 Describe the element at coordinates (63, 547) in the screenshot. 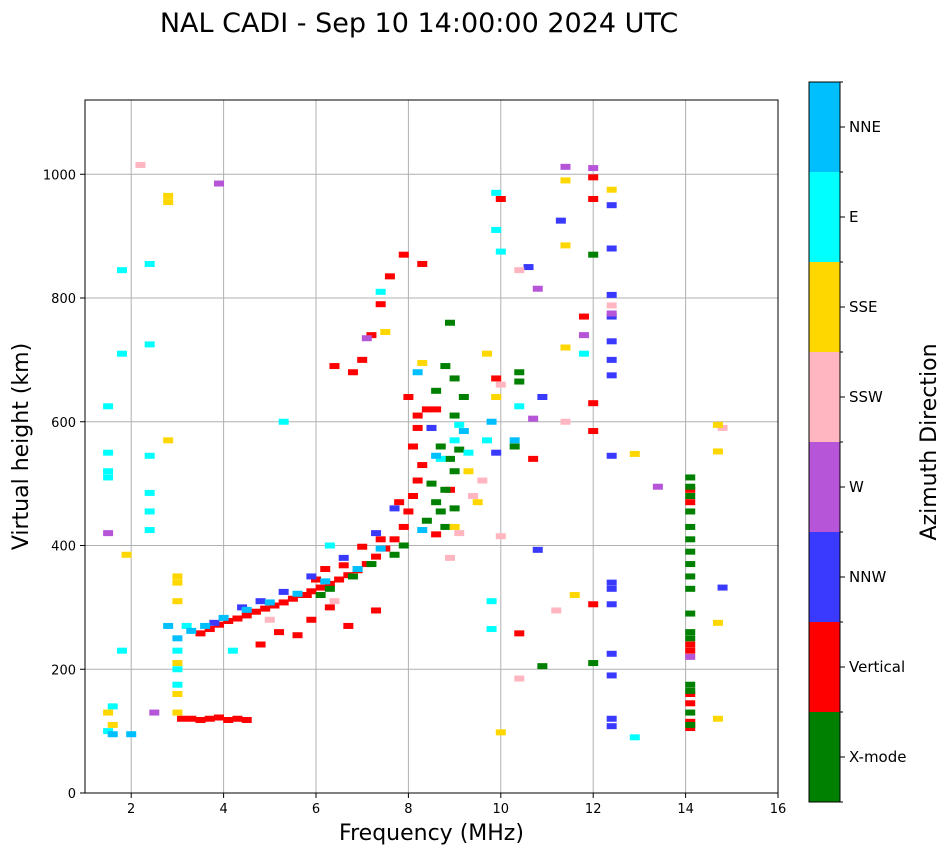

I see `y-tick-label: 400` at that location.